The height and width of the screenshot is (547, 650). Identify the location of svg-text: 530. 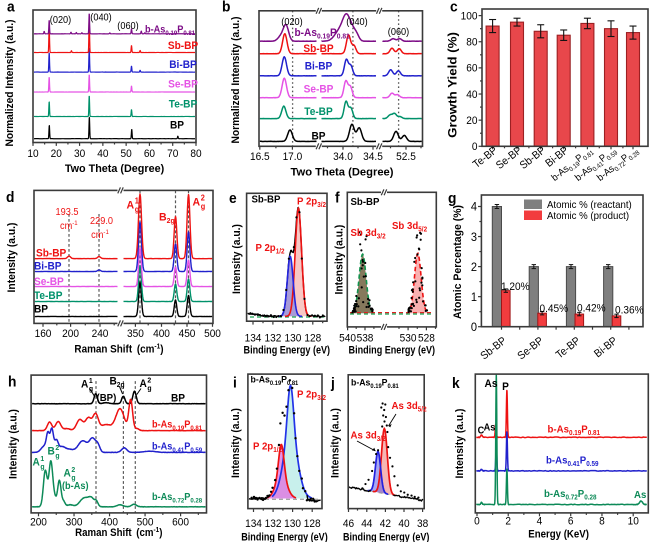
(408, 338).